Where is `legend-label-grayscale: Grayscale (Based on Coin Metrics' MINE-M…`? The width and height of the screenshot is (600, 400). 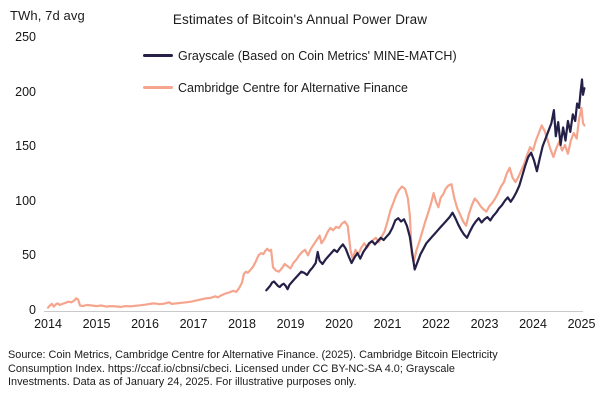 legend-label-grayscale: Grayscale (Based on Coin Metrics' MINE-M… is located at coordinates (317, 55).